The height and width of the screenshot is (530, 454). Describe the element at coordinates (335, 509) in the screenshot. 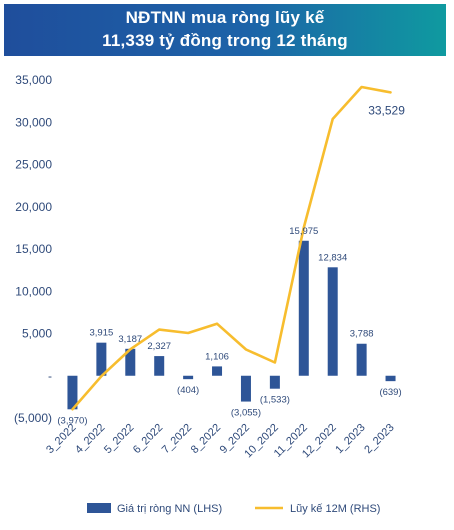

I see `legend-line-label: Lũy kế 12M (RHS)` at that location.